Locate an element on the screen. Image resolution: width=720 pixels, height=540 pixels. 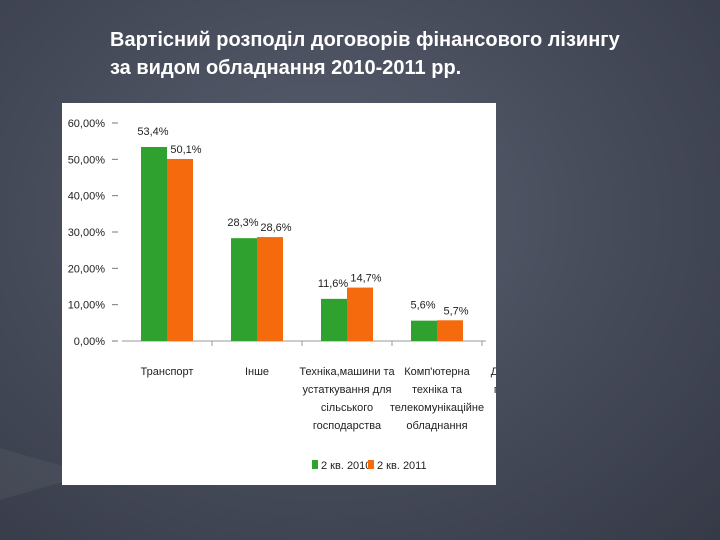
x-category-label: техніка та is located at coordinates (437, 390).